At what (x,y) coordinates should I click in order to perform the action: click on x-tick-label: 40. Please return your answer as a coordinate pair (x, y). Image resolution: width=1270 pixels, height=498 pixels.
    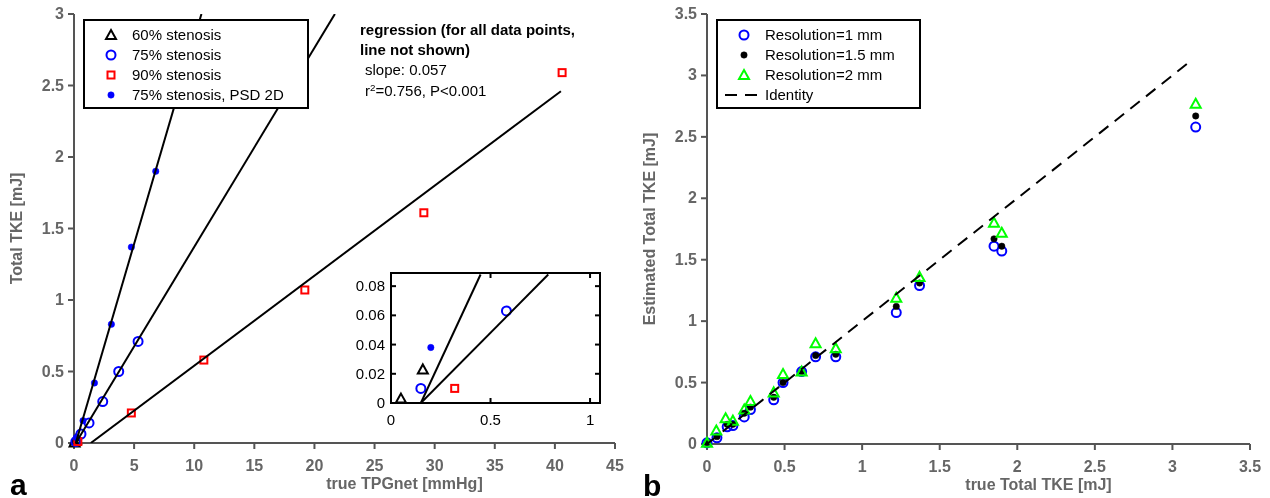
    Looking at the image, I should click on (554, 465).